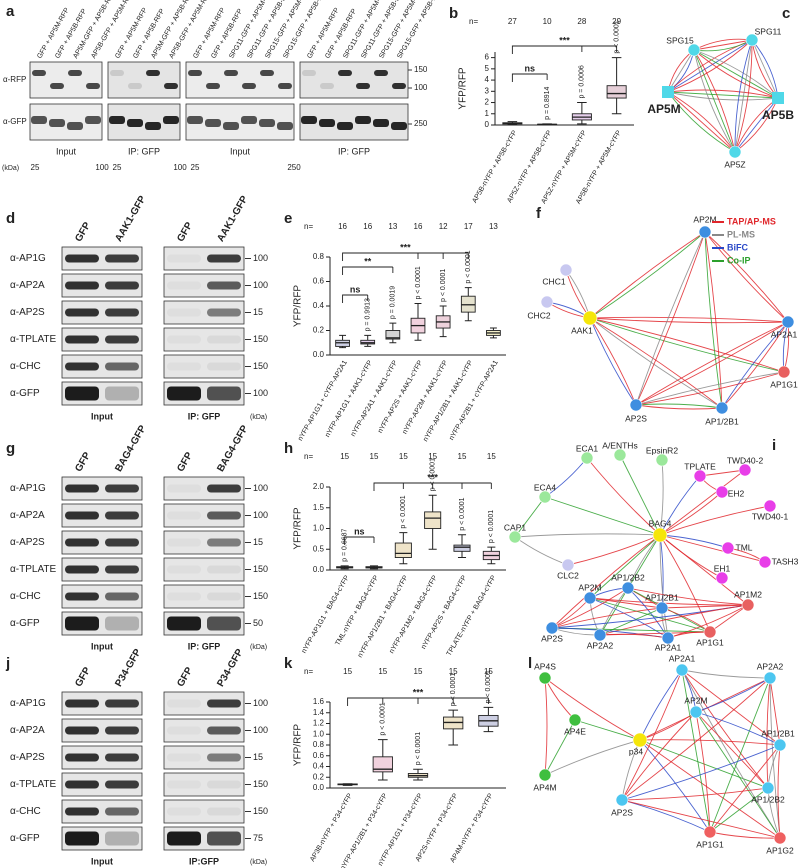 This screenshot has width=800, height=868. What do you see at coordinates (443, 226) in the screenshot?
I see `n-value: 12` at bounding box center [443, 226].